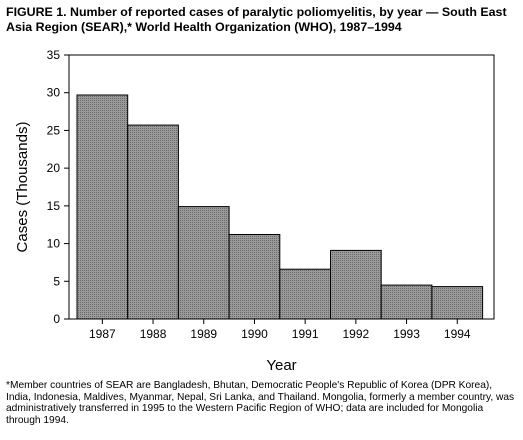 Image resolution: width=523 pixels, height=440 pixels. Describe the element at coordinates (281, 365) in the screenshot. I see `x-axis-title: Year` at that location.